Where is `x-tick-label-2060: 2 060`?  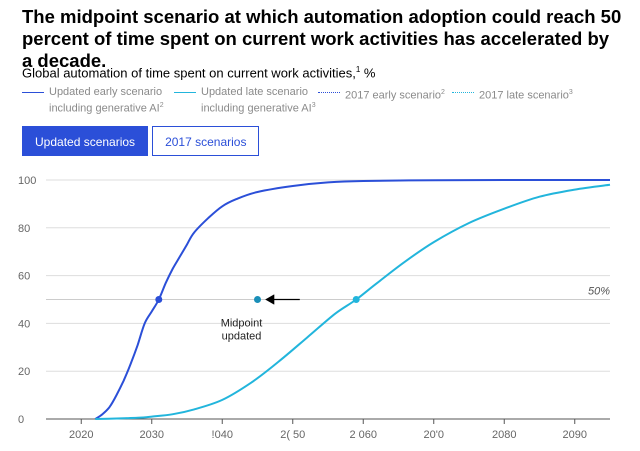
x-tick-label-2060: 2 060 is located at coordinates (363, 435).